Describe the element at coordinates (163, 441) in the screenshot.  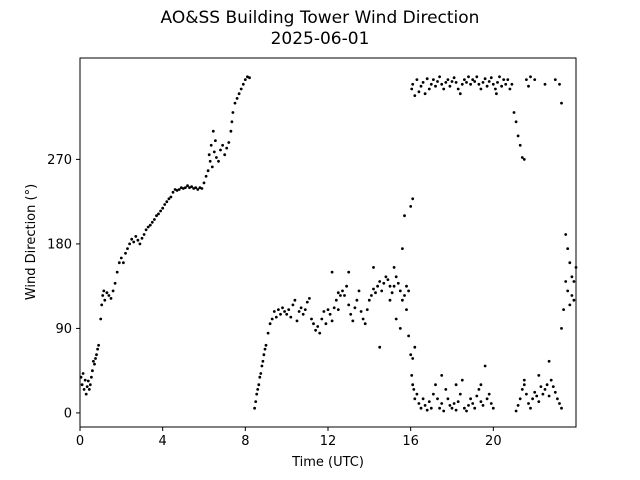
I see `x-tick-label: 4` at that location.